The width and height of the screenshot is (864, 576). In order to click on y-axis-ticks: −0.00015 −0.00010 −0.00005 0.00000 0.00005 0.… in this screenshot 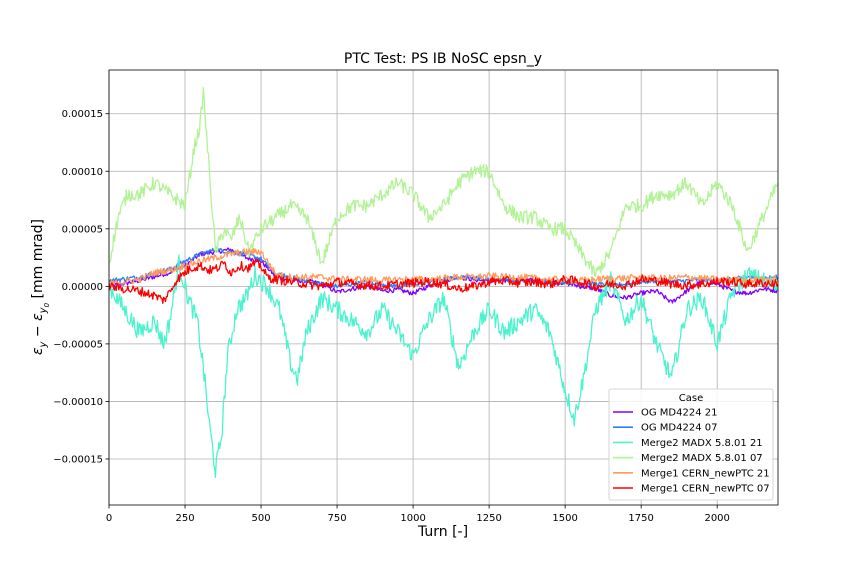, I will do `click(81, 287)`.